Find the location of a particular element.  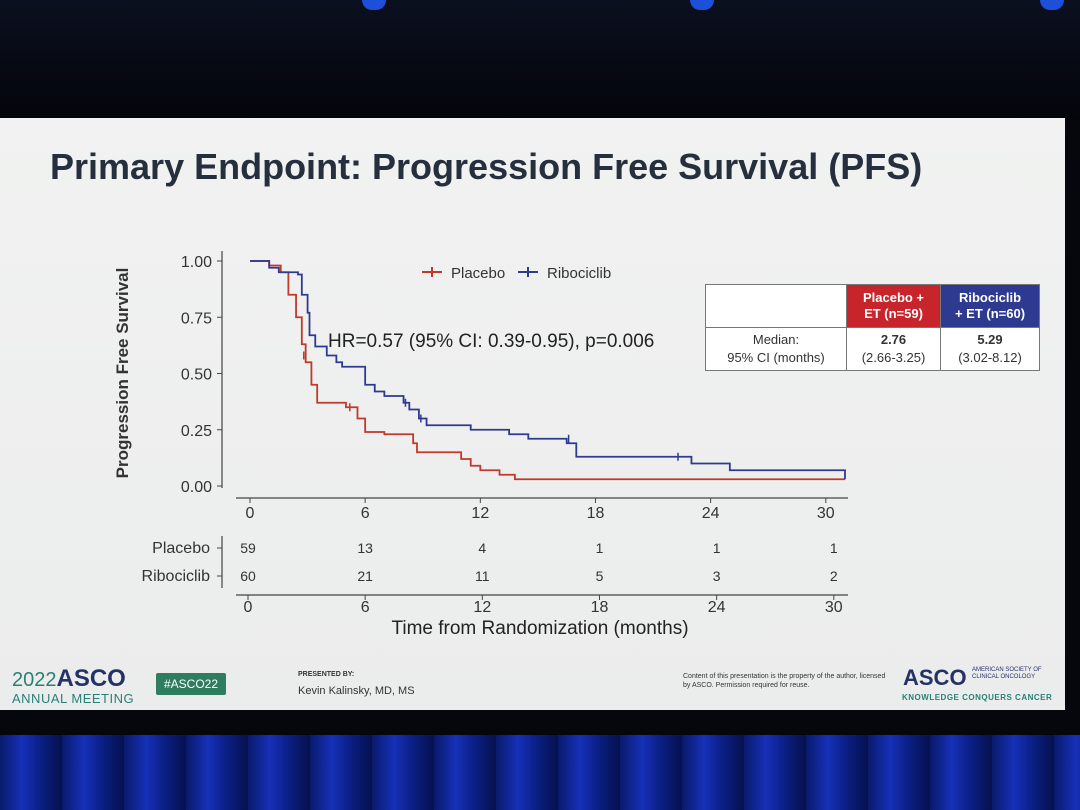

meeting-year: 2022 is located at coordinates (34, 680).